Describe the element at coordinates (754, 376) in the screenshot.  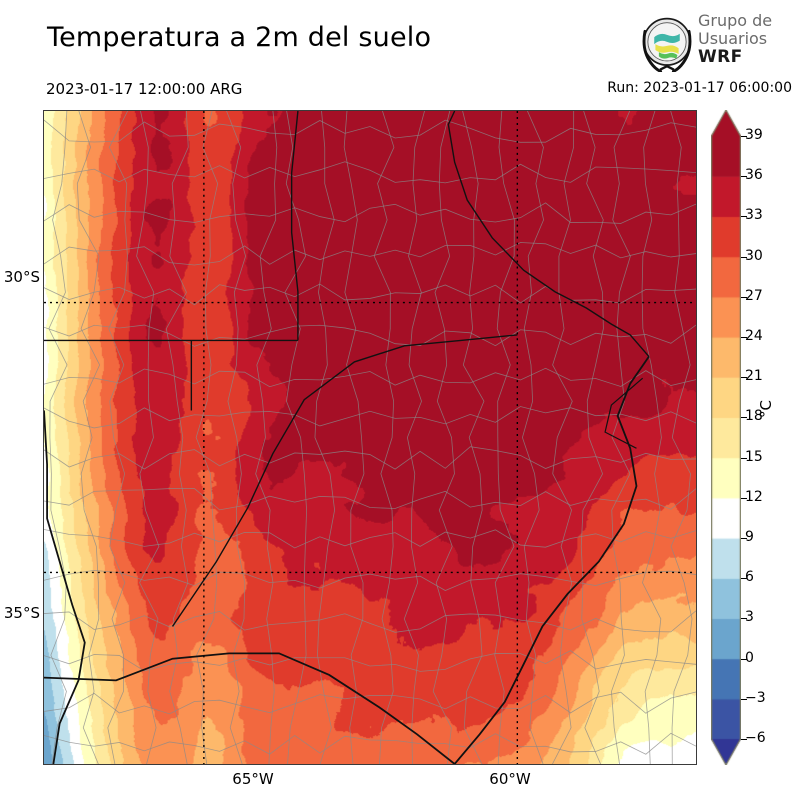
I see `colorbar-tick-label: 21` at that location.